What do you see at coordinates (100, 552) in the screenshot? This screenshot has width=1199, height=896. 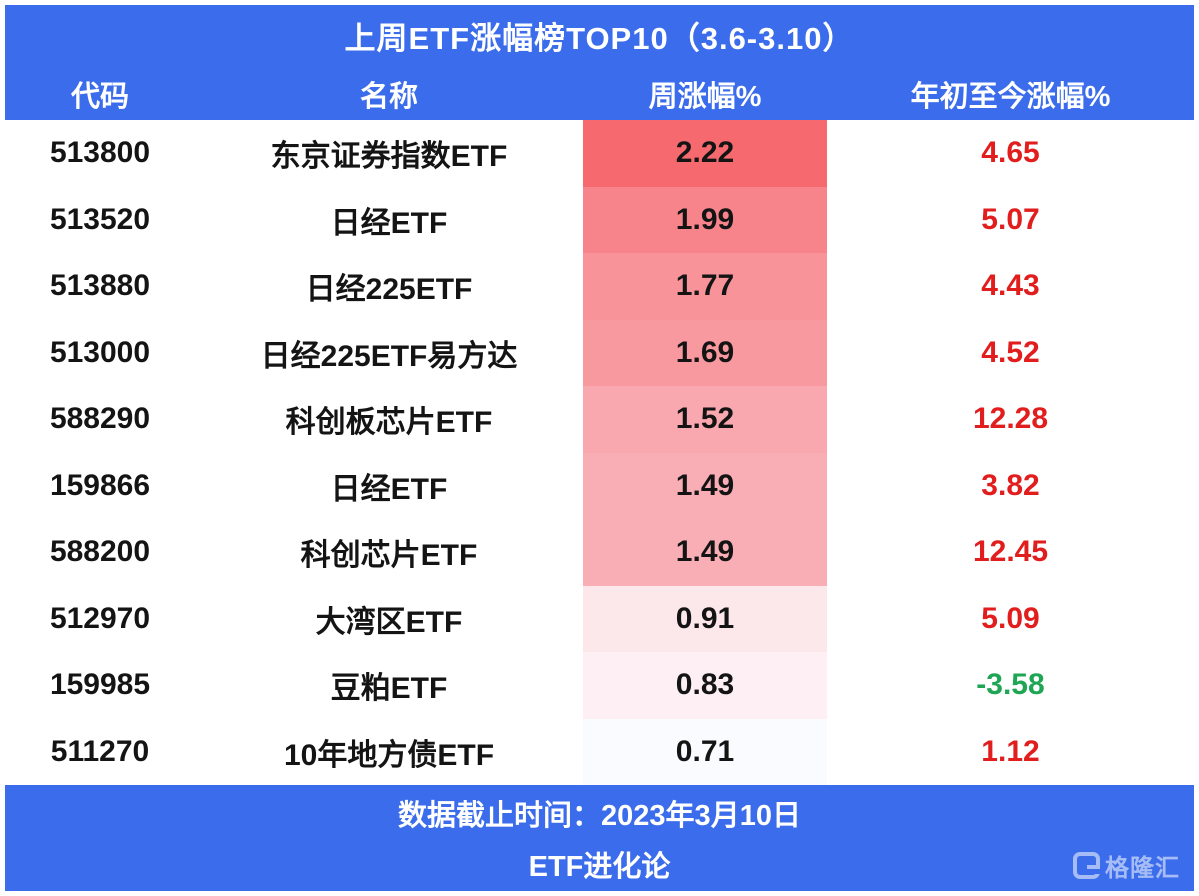 I see `etf-code: 588200` at bounding box center [100, 552].